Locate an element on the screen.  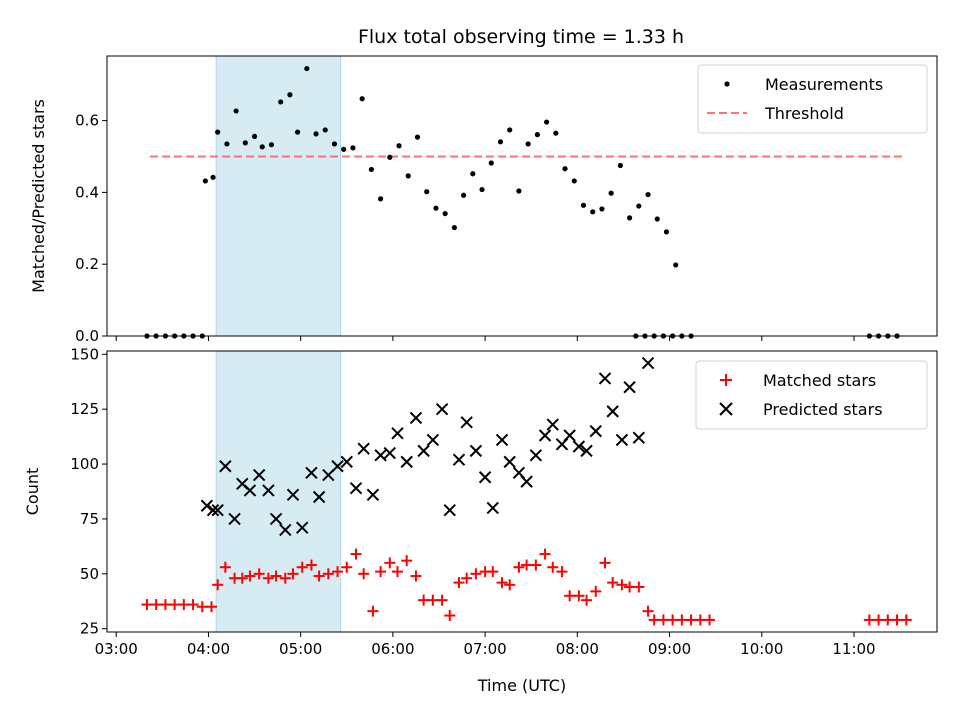
bottom-legend-box is located at coordinates (811, 395).